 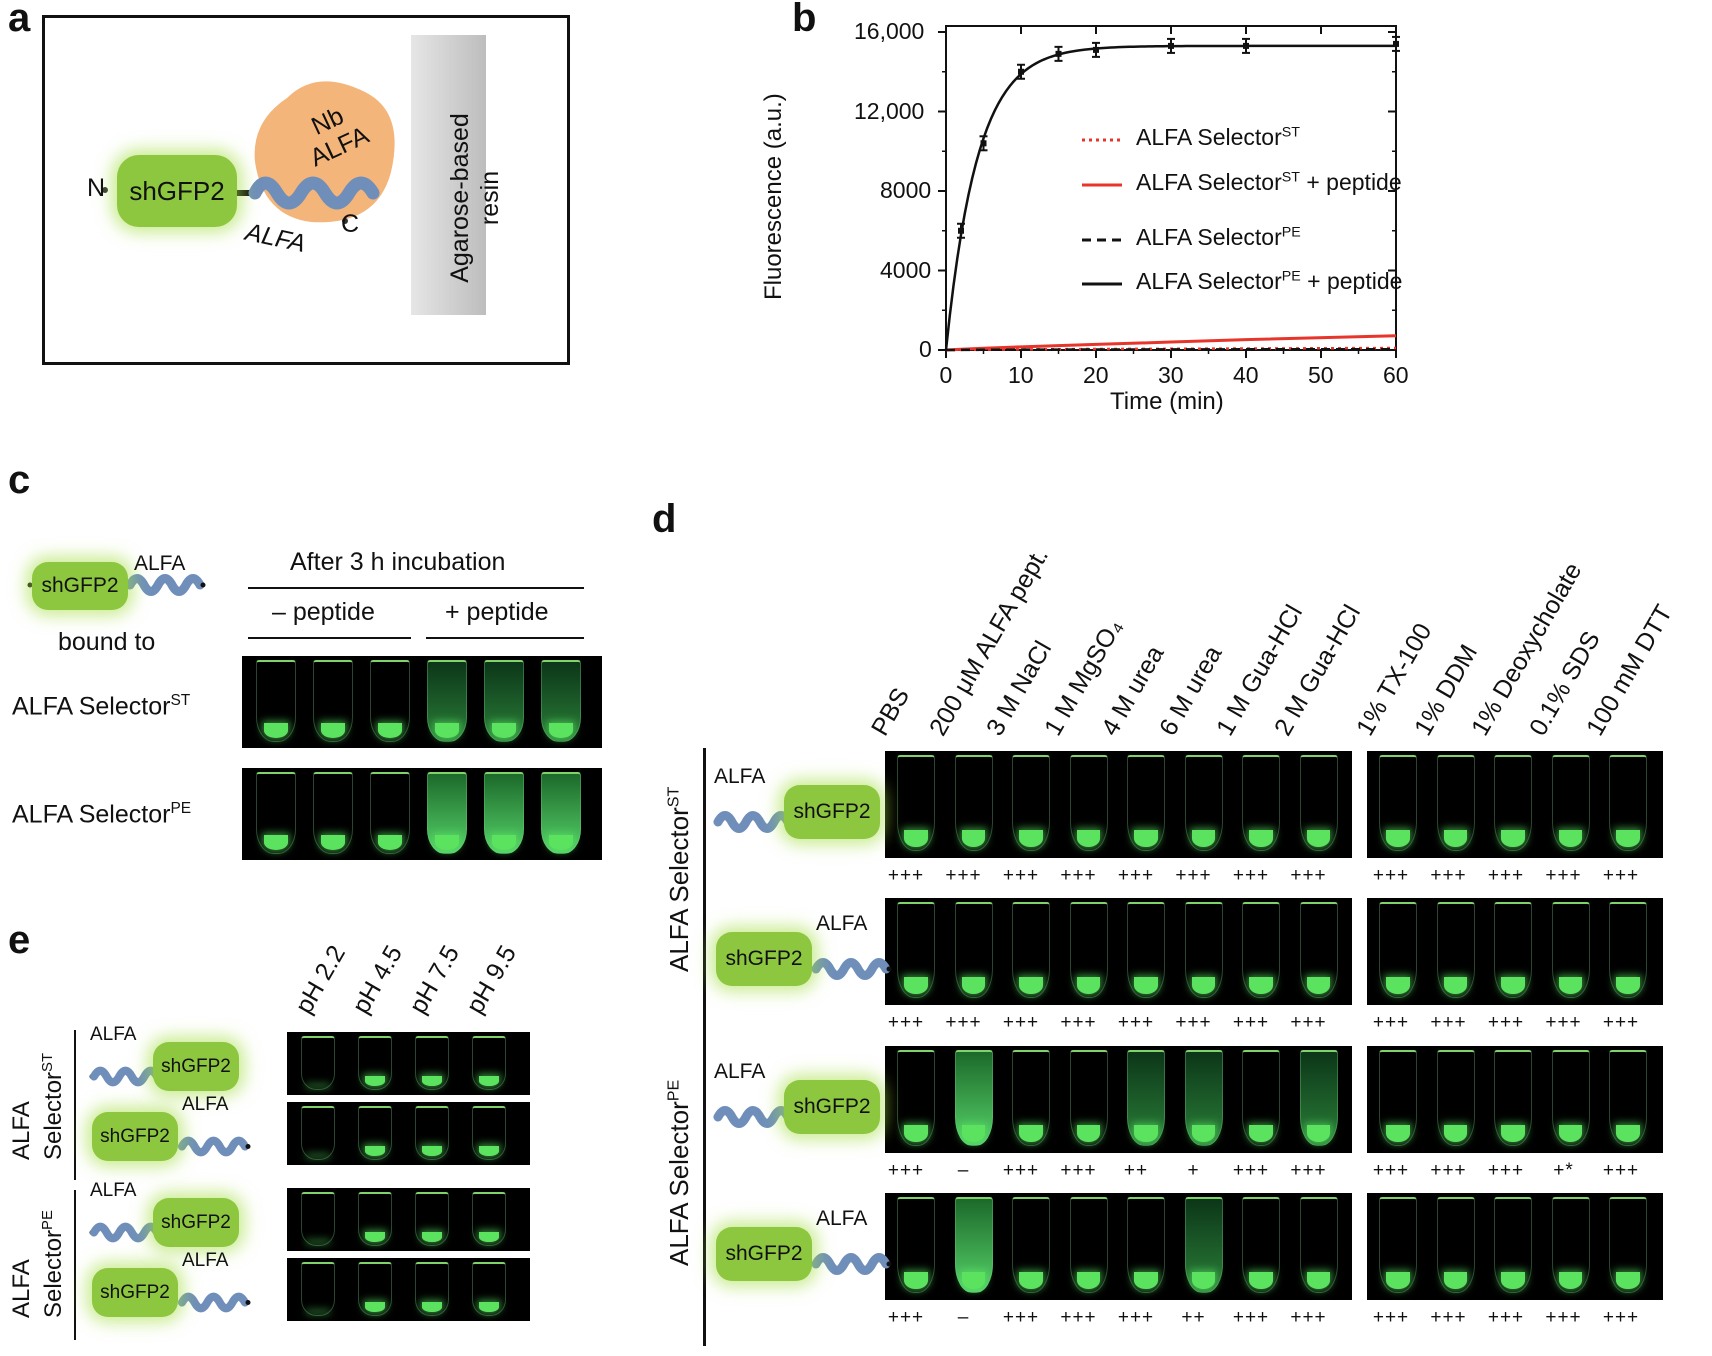 I want to click on ph-header: pH 7.5, so click(x=434, y=979).